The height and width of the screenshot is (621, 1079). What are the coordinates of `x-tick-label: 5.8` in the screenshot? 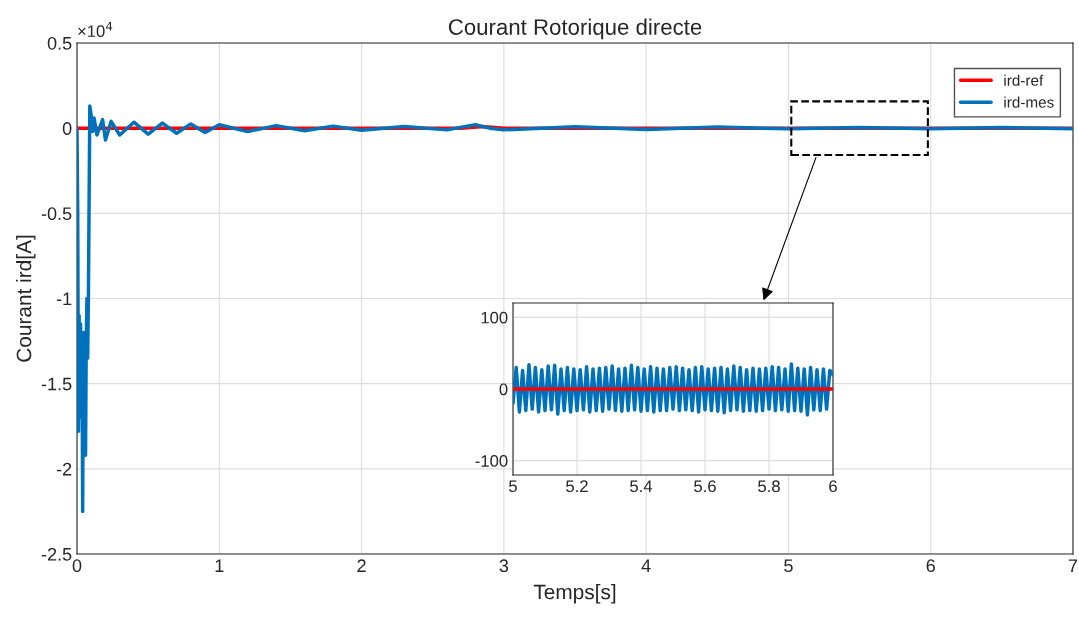 It's located at (769, 486).